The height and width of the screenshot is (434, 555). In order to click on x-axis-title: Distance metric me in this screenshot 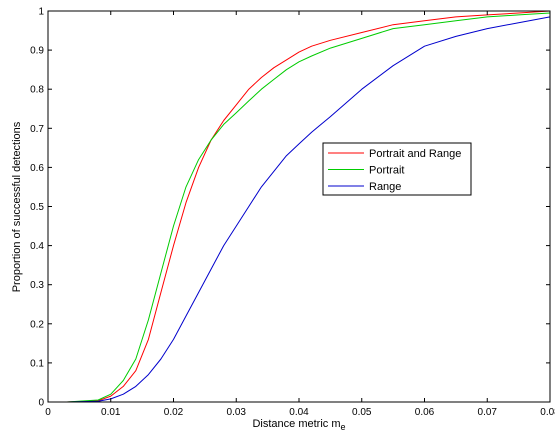, I will do `click(298, 425)`.